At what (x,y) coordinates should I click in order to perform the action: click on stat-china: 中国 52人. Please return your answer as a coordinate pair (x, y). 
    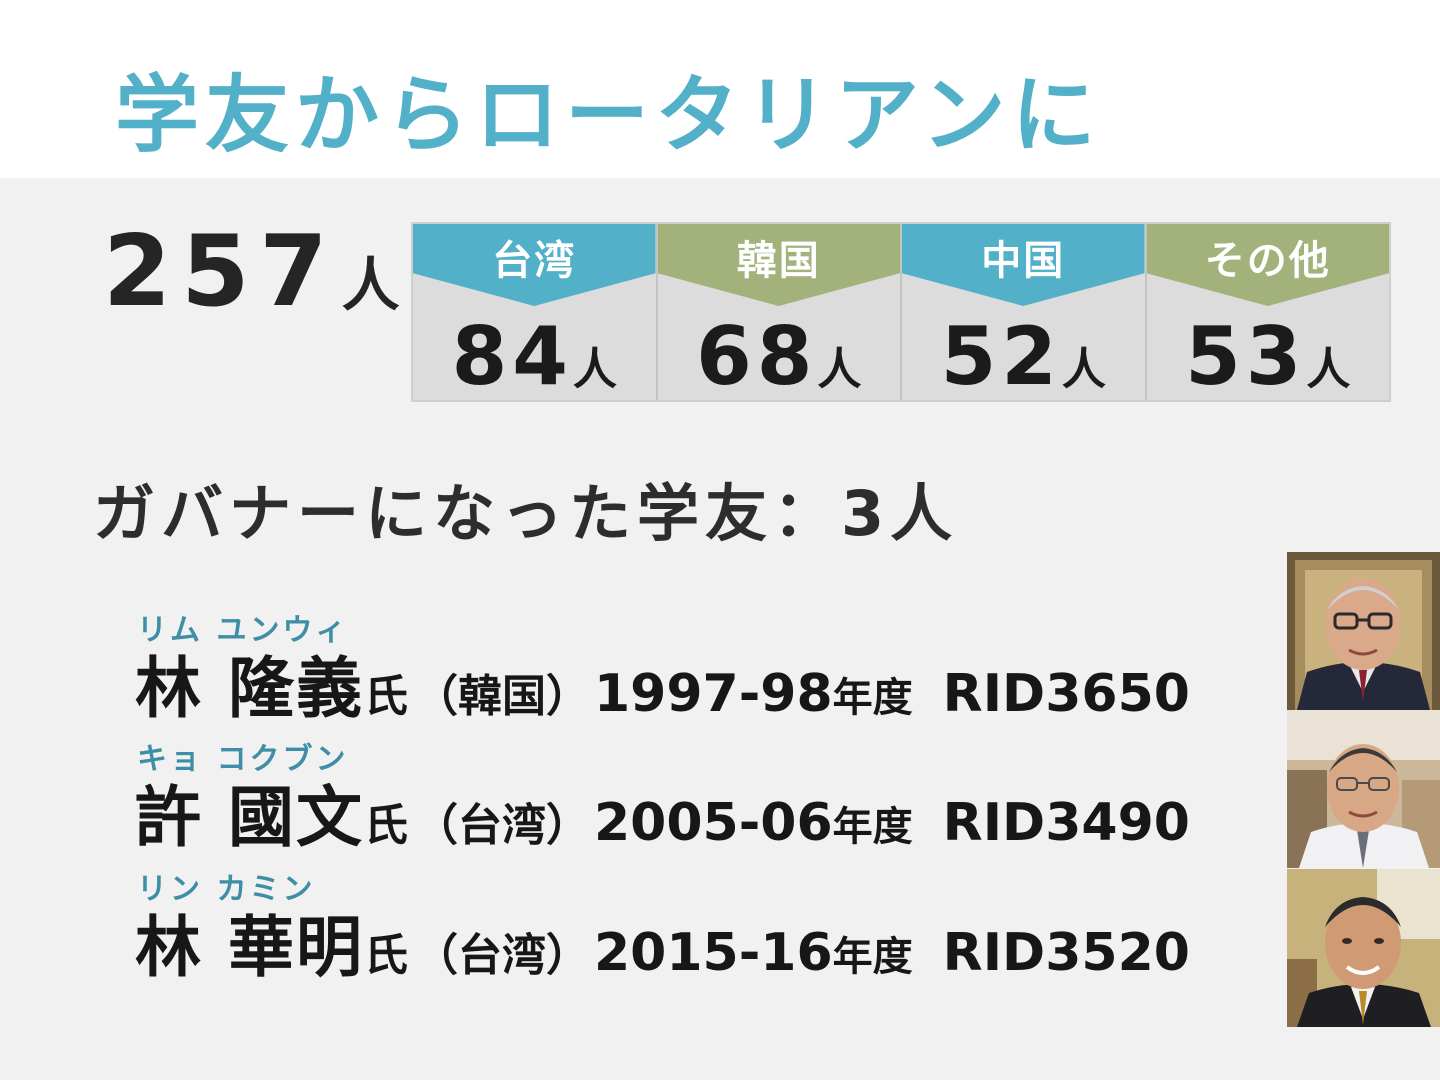
    Looking at the image, I should click on (1024, 313).